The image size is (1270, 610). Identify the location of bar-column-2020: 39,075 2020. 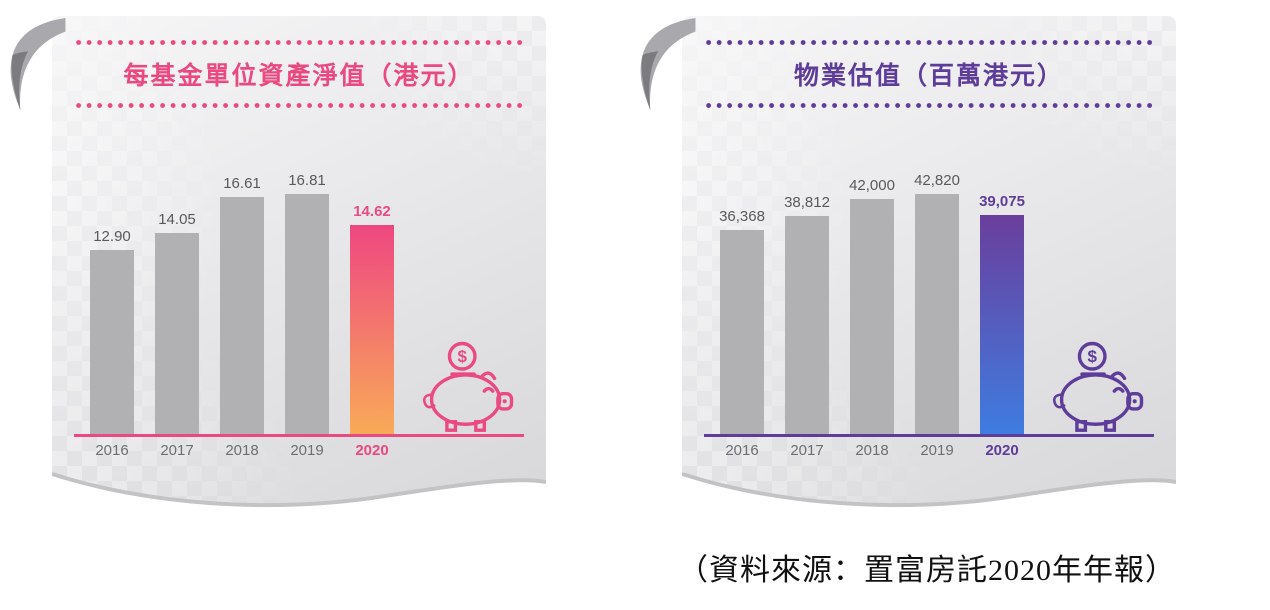
(1002, 326).